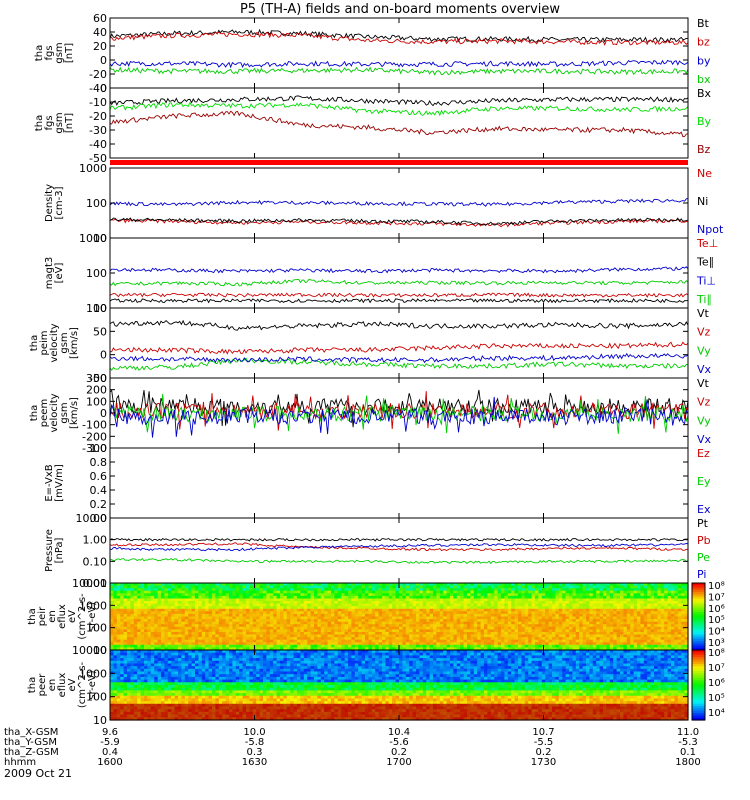 The image size is (750, 800). What do you see at coordinates (704, 481) in the screenshot?
I see `legend-Ey: Ey` at bounding box center [704, 481].